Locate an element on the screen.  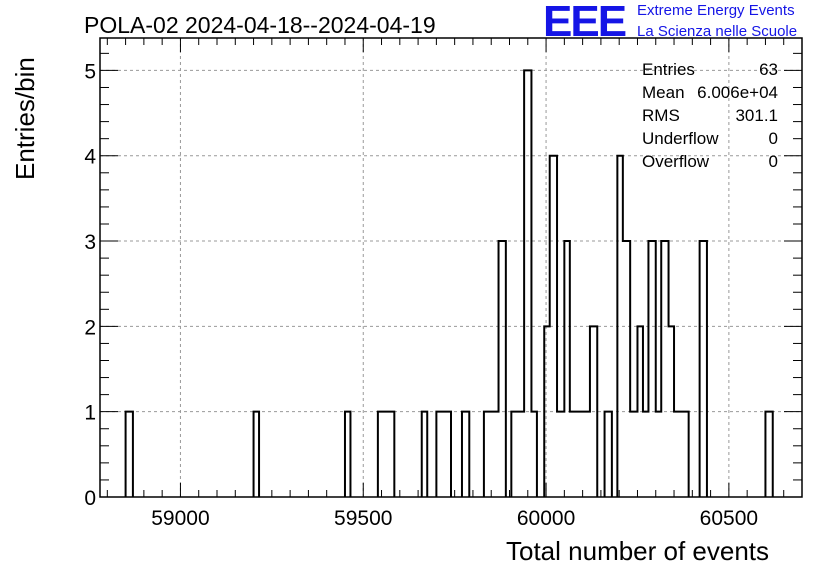
y-tick-label: 5 is located at coordinates (90, 71).